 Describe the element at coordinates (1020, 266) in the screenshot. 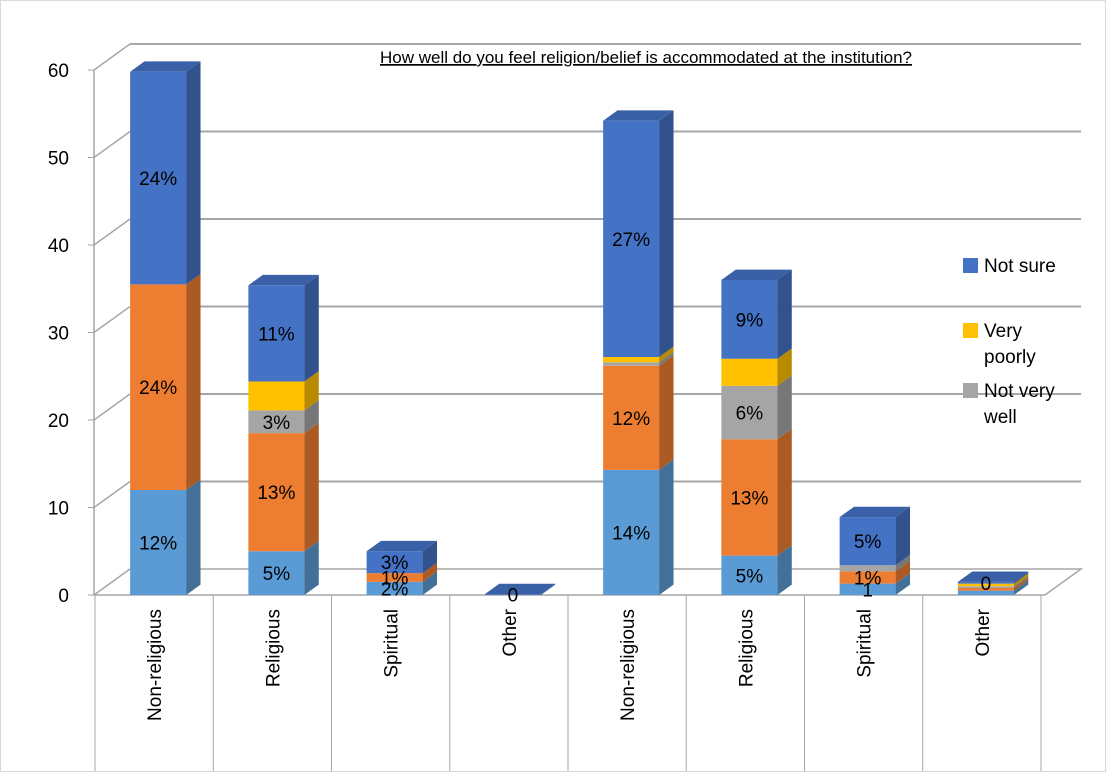

I see `legend-label-not-sure: Not sure` at that location.